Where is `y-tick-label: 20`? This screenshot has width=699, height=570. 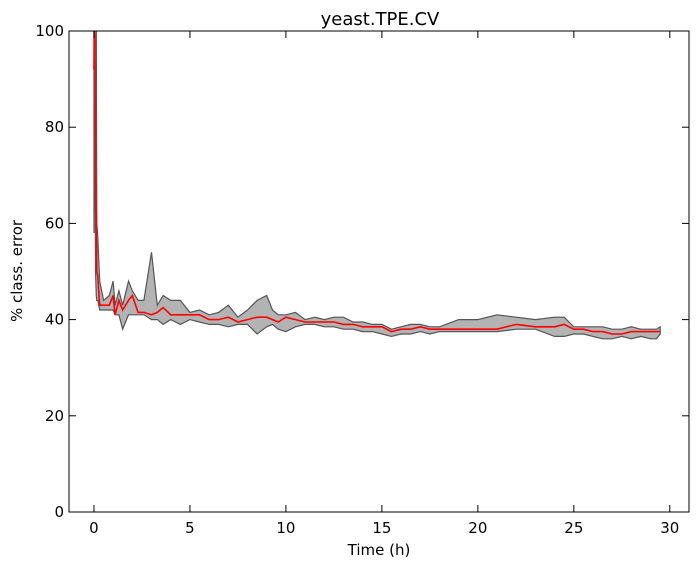 y-tick-label: 20 is located at coordinates (54, 416).